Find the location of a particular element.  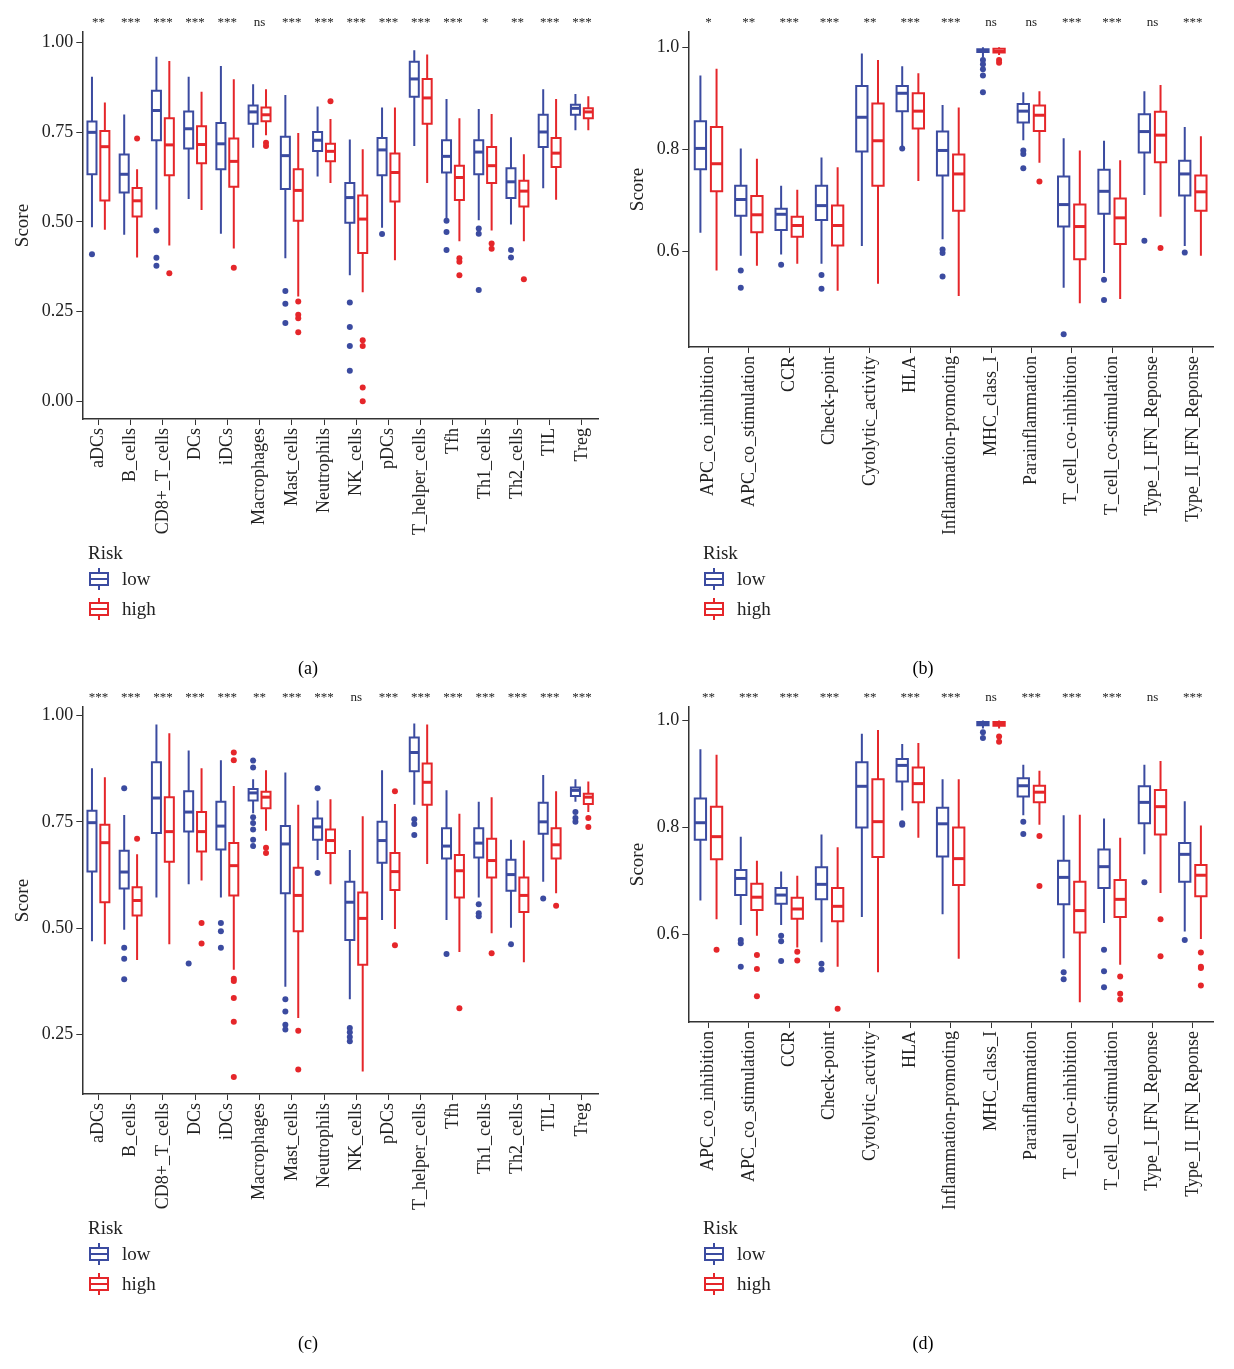

text: (c) is located at coordinates (308, 1343).